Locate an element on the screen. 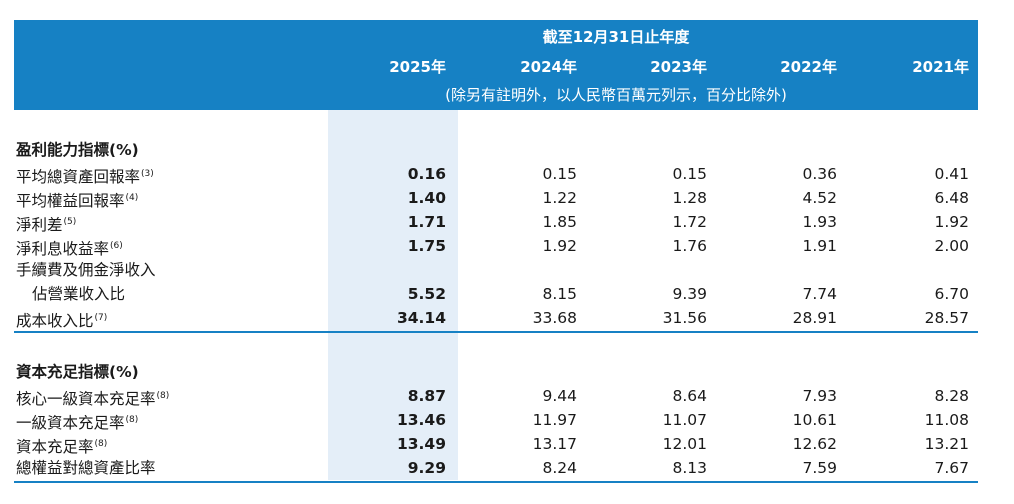  value-2025: 13.49 is located at coordinates (421, 444).